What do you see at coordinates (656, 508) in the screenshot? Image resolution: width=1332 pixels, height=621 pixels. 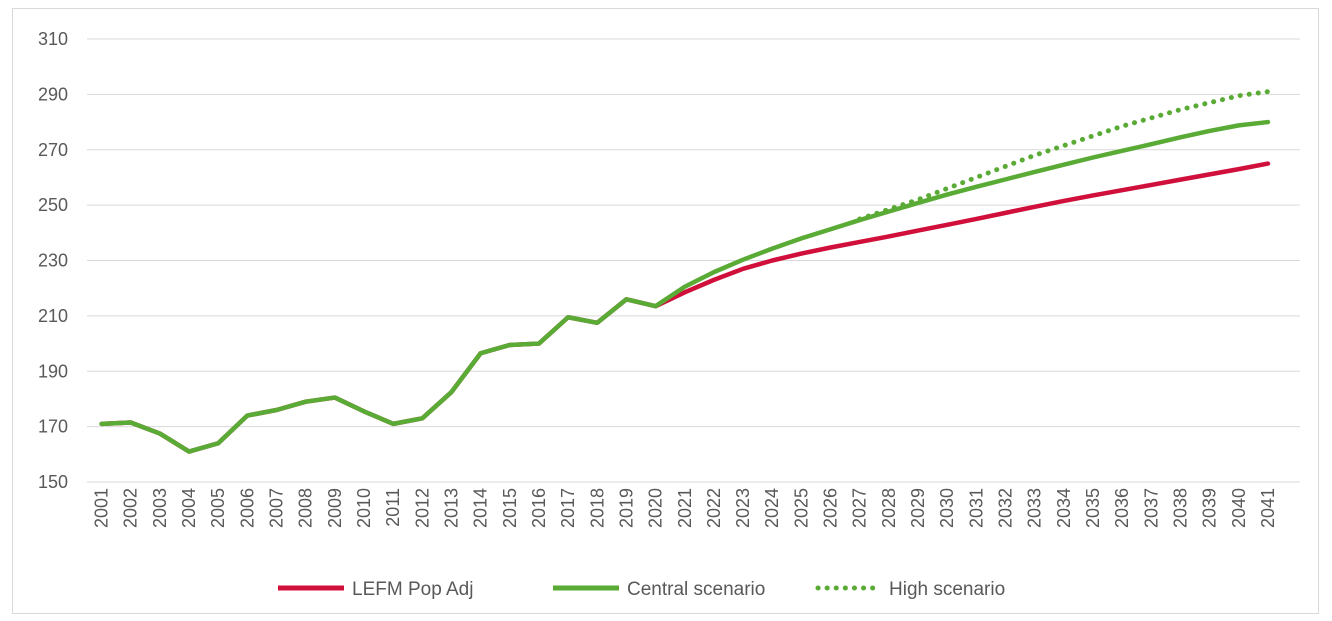 I see `x-tick-label: 2020` at bounding box center [656, 508].